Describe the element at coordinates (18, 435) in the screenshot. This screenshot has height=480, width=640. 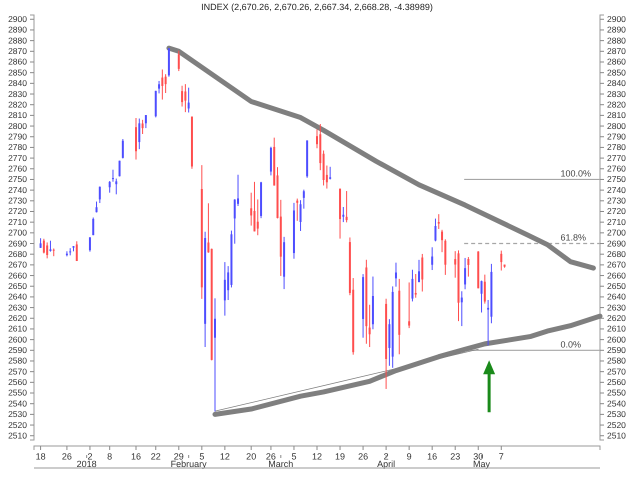
I see `y-tick-label: 2510` at that location.